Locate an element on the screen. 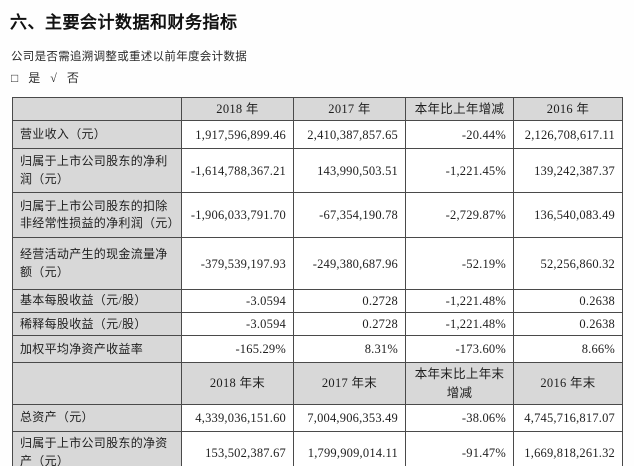  row-label: 营业收入（元） is located at coordinates (97, 135).